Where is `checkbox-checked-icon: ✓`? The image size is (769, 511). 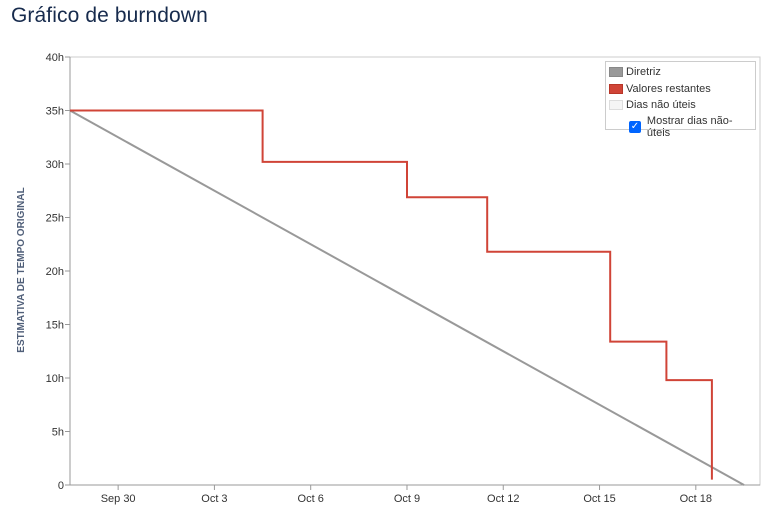
checkbox-checked-icon: ✓ is located at coordinates (635, 127).